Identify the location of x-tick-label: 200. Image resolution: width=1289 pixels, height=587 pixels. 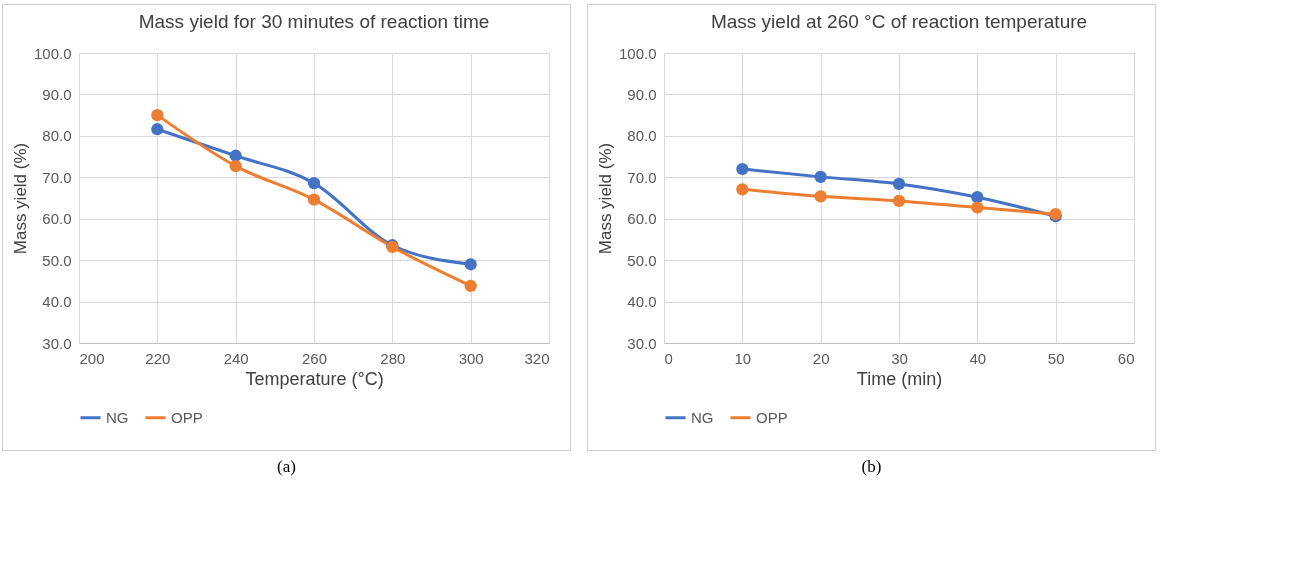
(92, 358).